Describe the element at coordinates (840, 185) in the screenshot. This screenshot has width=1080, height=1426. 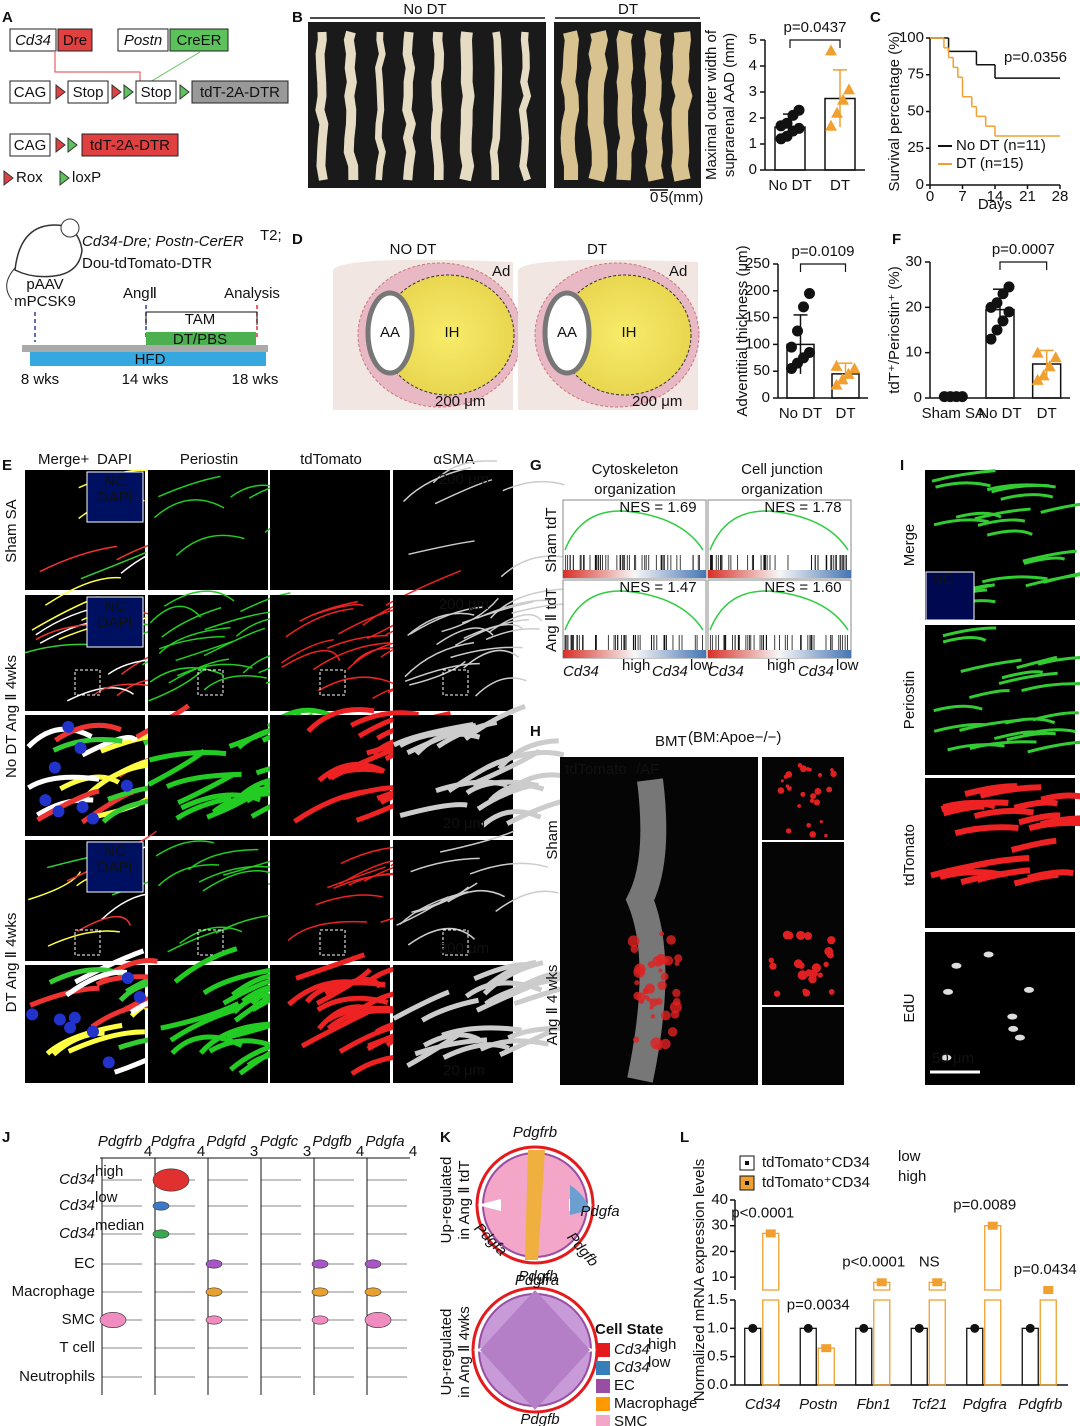
I see `x-tick-label: DT` at that location.